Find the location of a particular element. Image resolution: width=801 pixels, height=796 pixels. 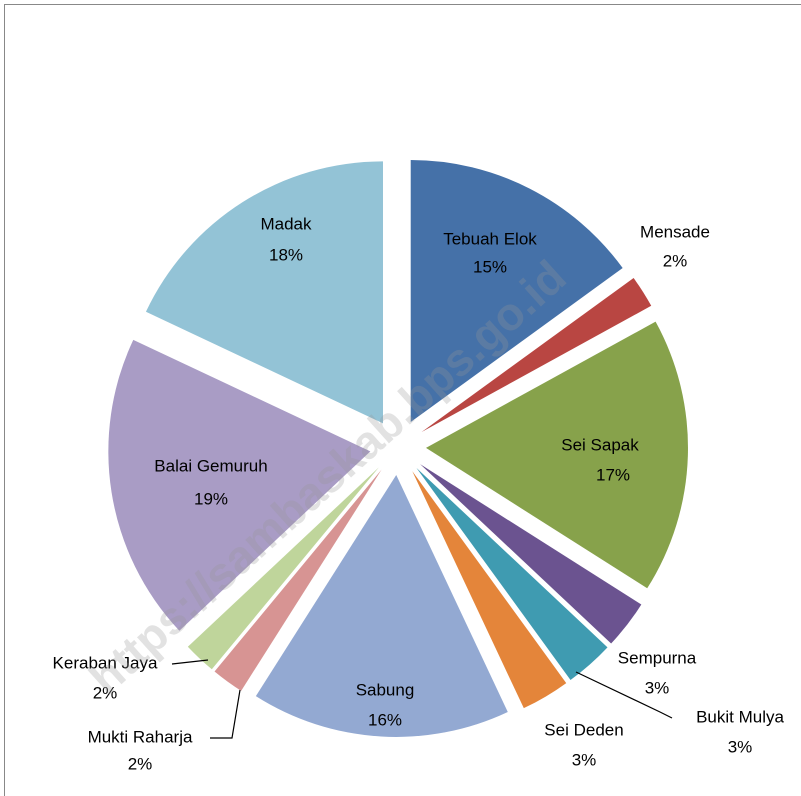

value-label: 17% is located at coordinates (613, 474).